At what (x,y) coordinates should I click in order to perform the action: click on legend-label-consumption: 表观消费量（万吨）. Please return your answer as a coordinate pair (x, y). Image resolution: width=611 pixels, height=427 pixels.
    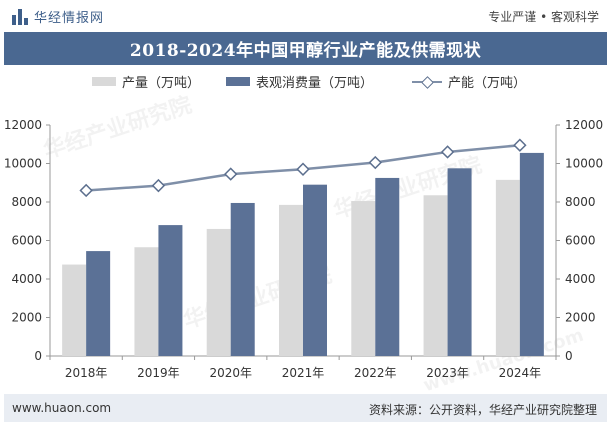
    Looking at the image, I should click on (315, 83).